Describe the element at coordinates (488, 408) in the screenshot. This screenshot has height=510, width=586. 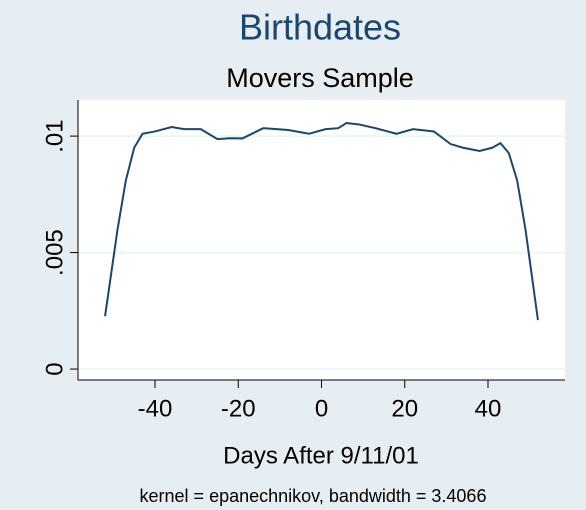
I see `x-tick-label: 40` at that location.